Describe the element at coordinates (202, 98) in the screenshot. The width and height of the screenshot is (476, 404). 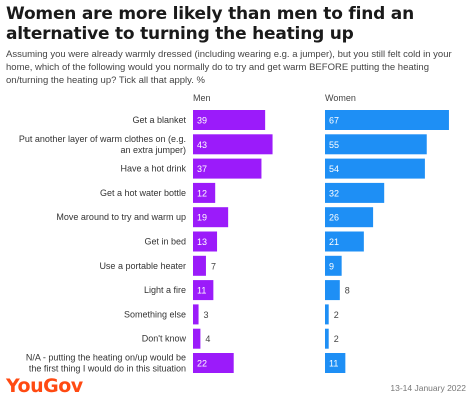
I see `men-column-header: Men` at that location.